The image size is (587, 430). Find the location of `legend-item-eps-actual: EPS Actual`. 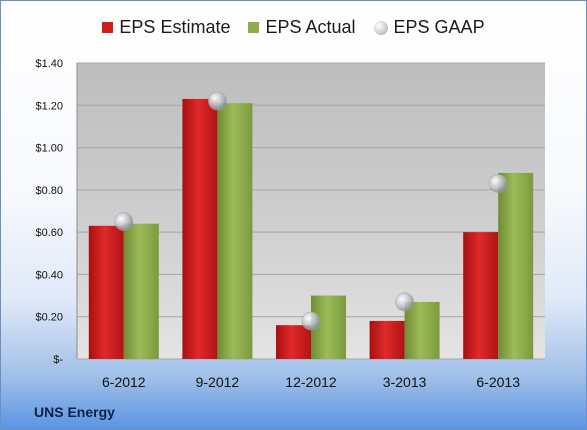

legend-item-eps-actual: EPS Actual is located at coordinates (302, 27).